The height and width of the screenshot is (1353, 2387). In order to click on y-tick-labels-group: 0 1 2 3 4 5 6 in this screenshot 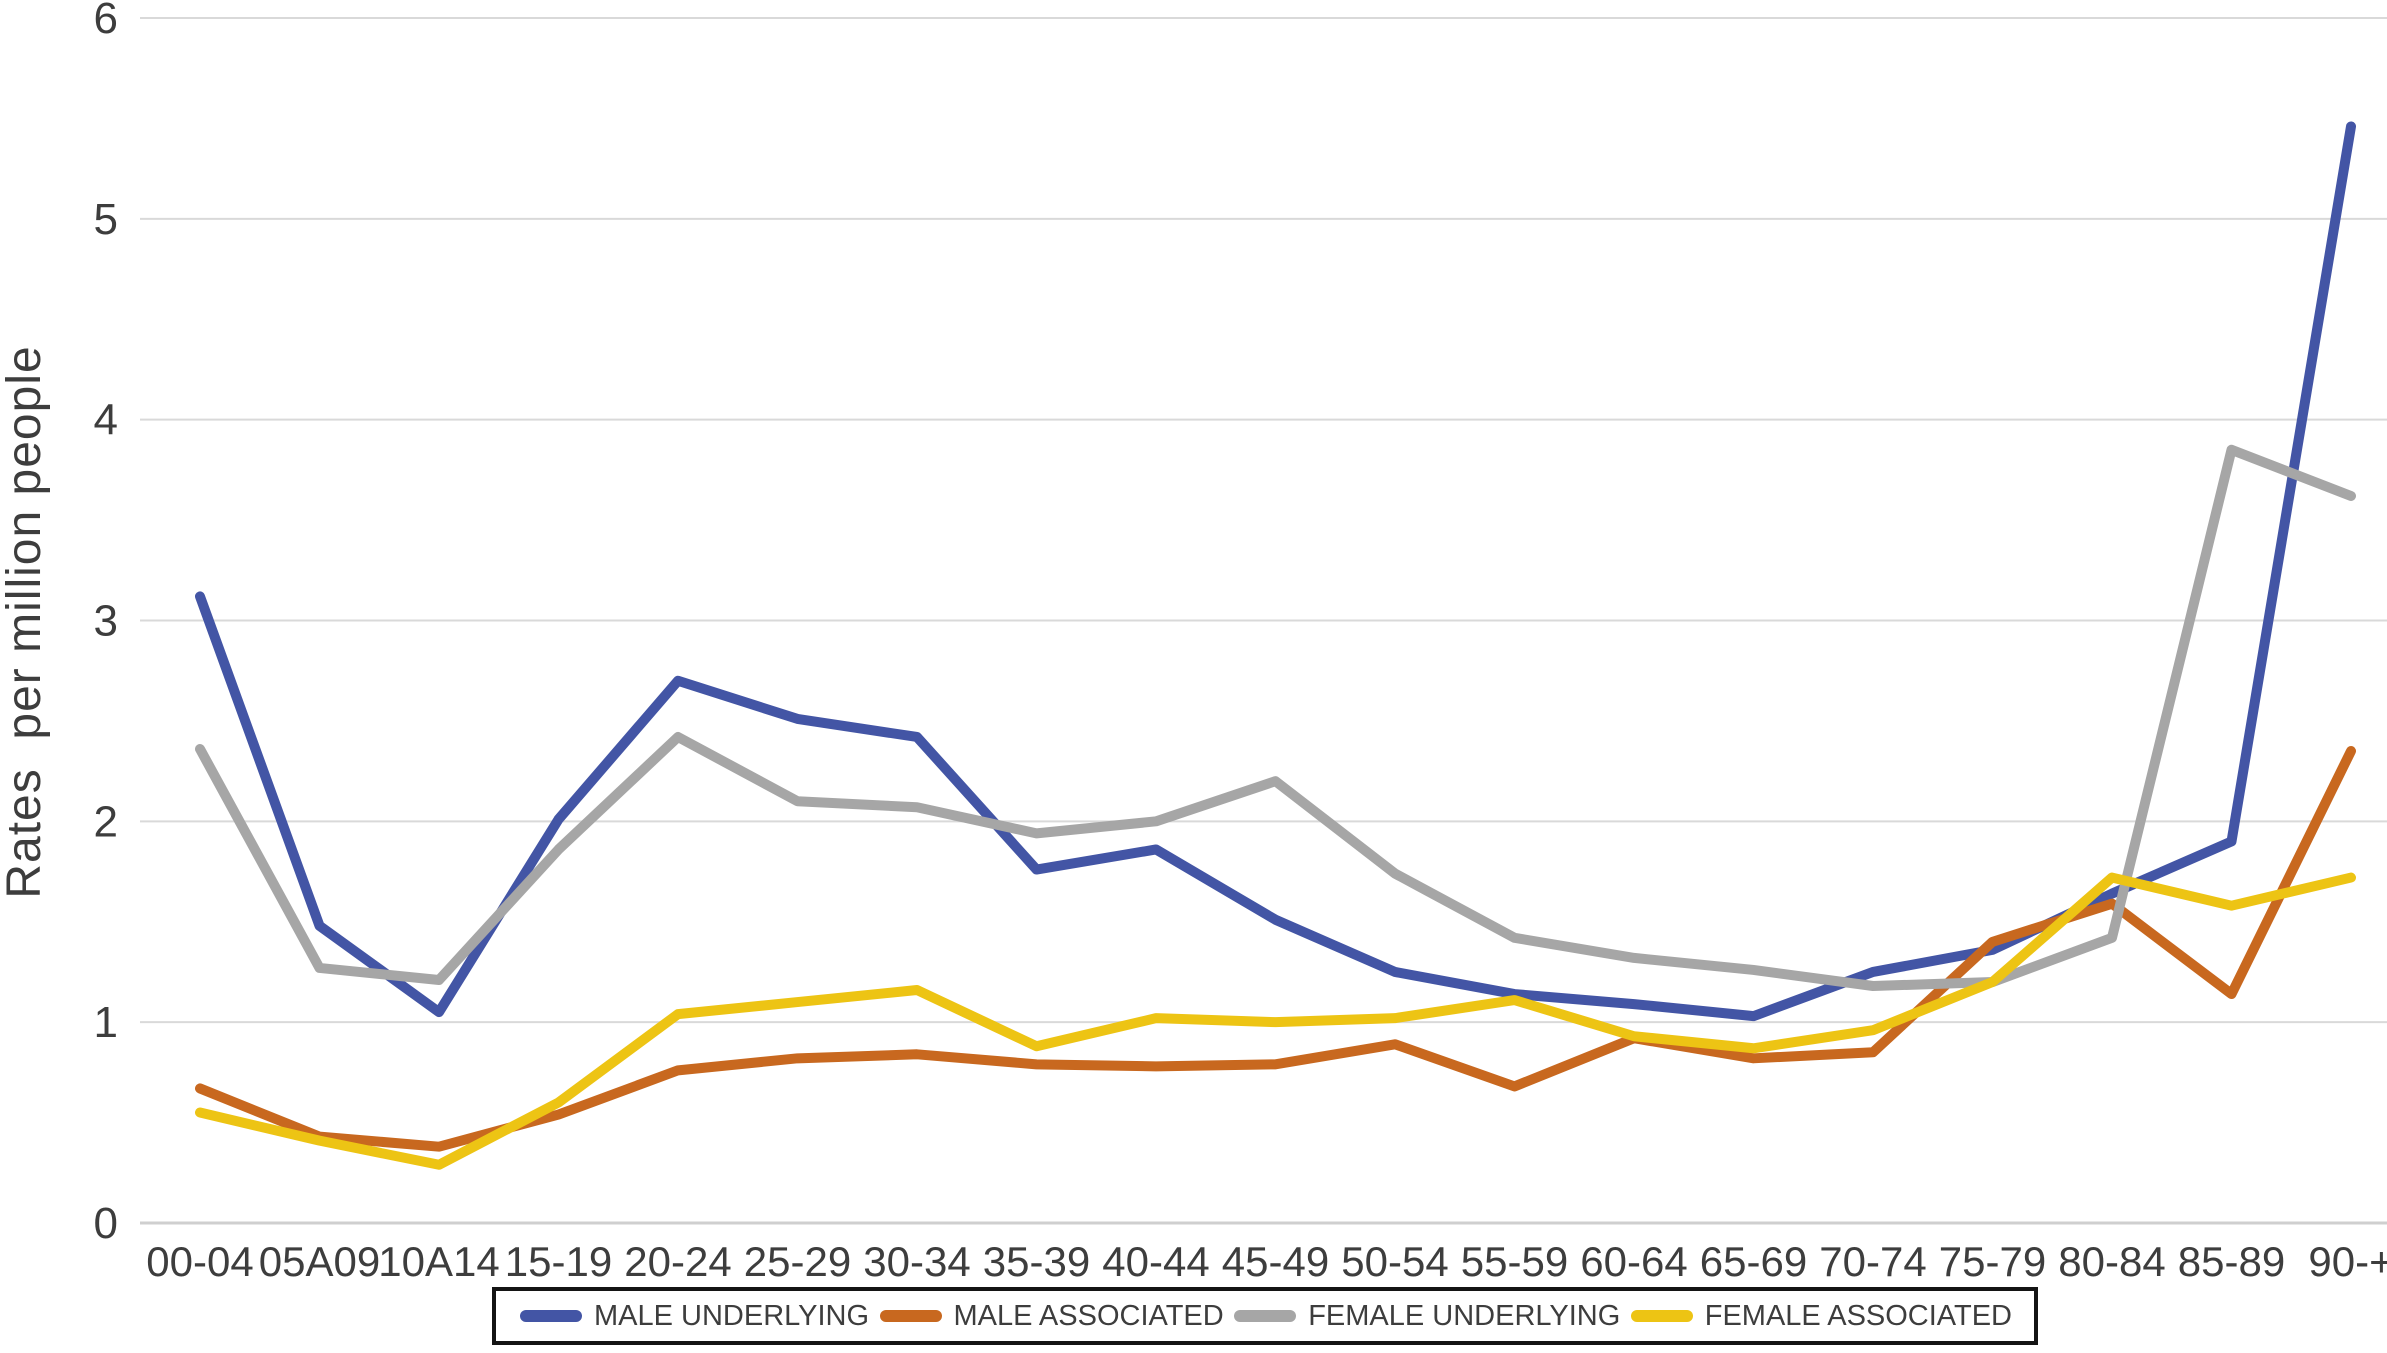, I will do `click(106, 624)`.